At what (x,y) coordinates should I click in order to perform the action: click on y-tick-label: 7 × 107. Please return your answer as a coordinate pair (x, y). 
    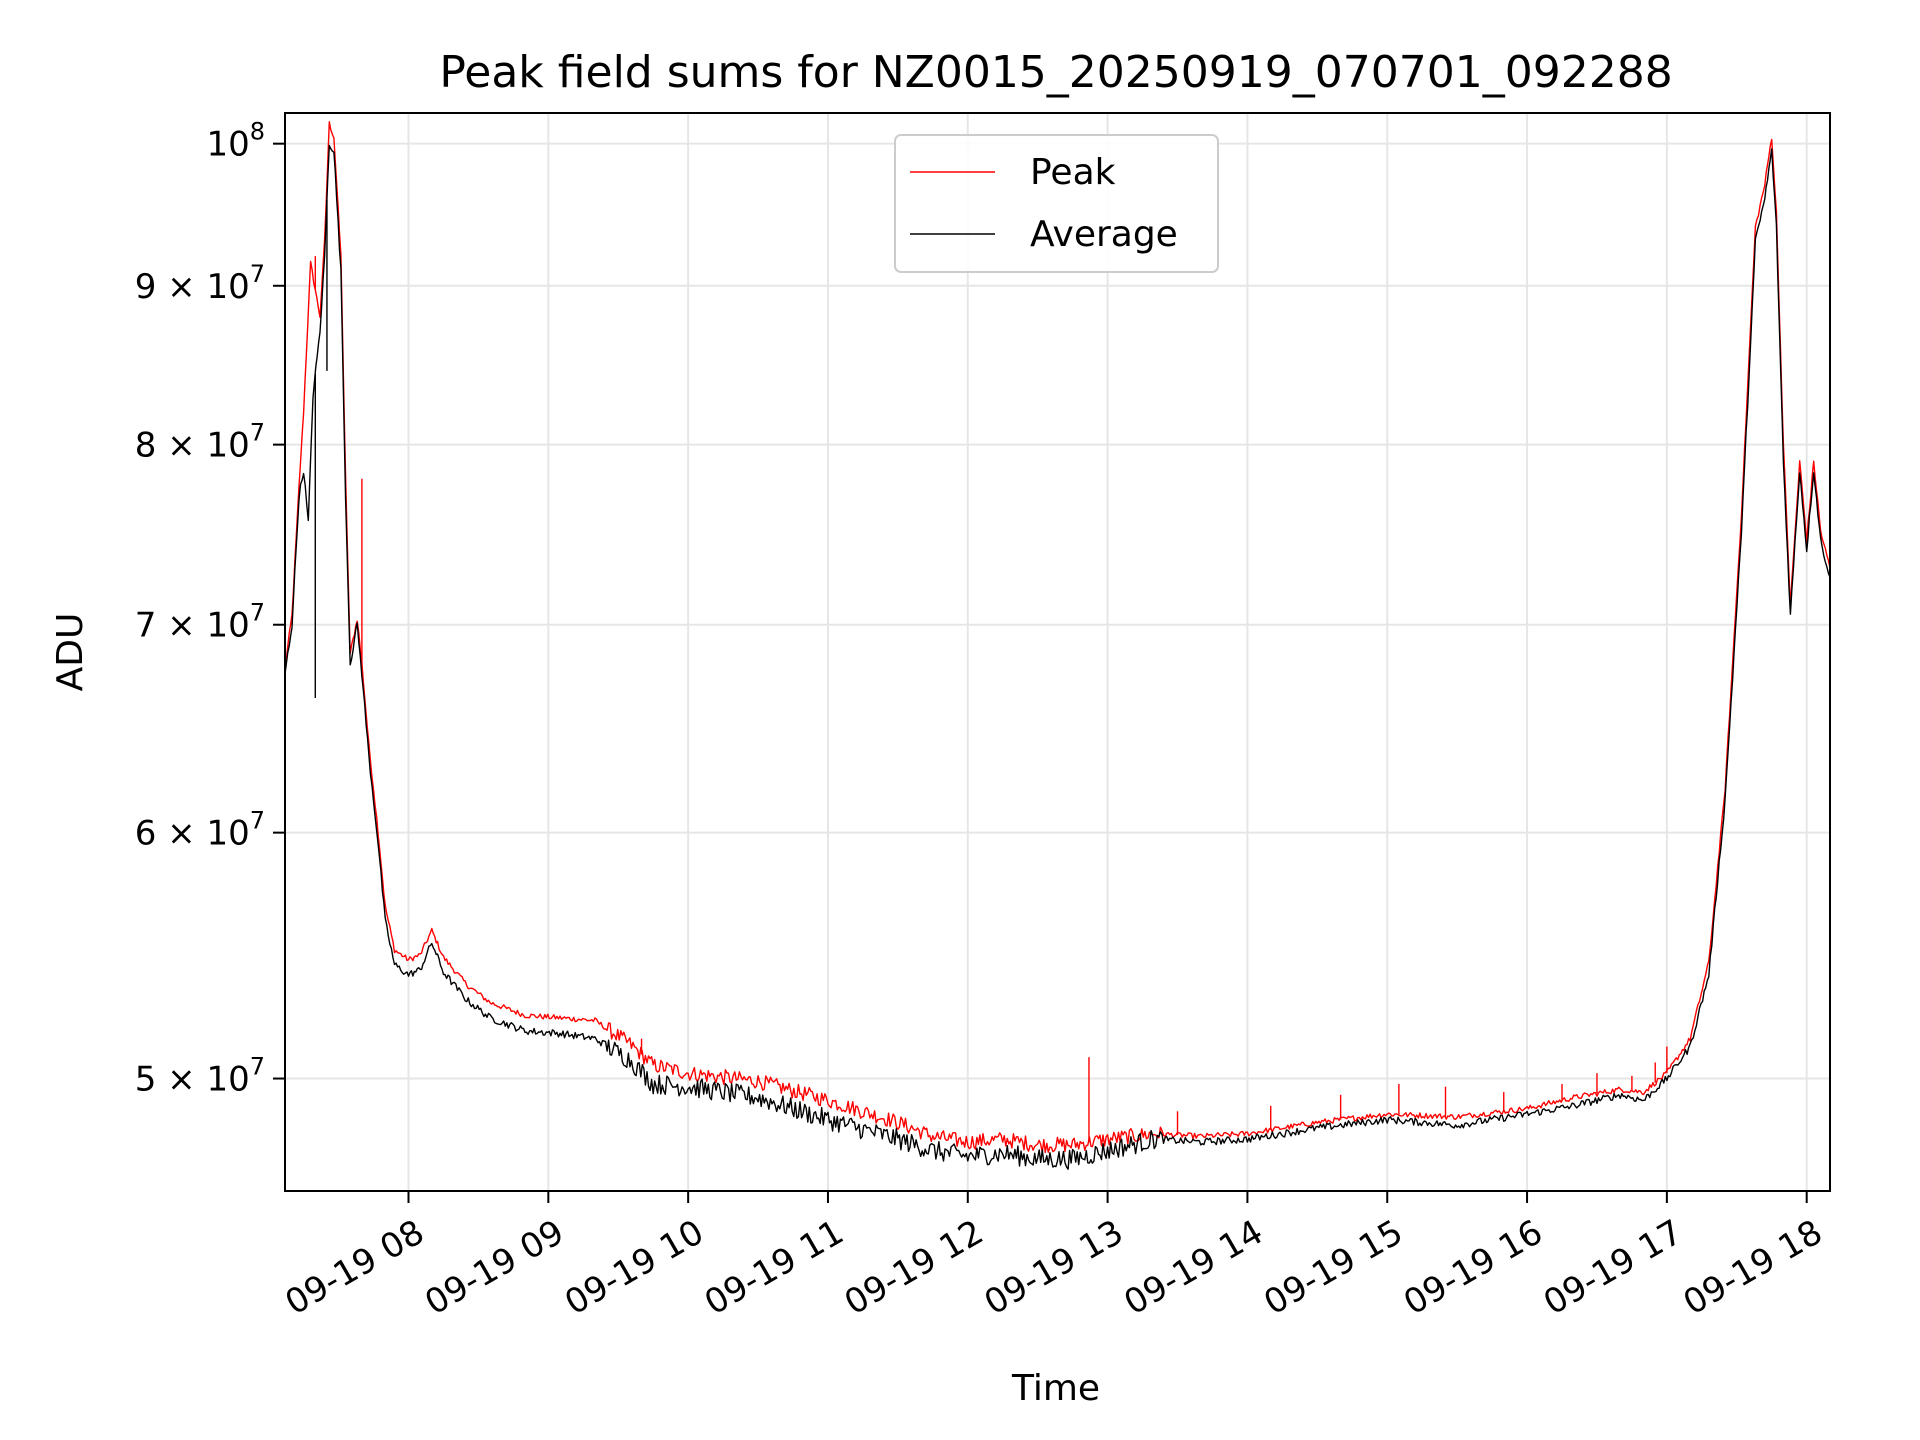
    Looking at the image, I should click on (200, 622).